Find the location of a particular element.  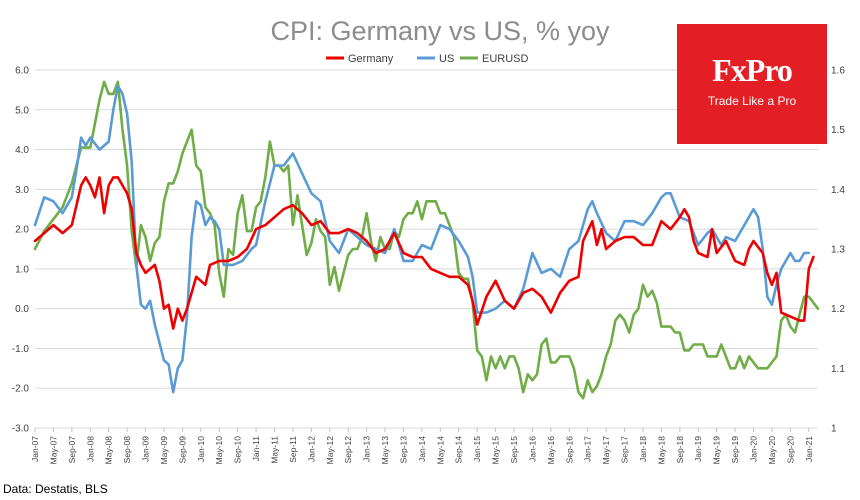

x-tick-label: May-11 is located at coordinates (275, 450).